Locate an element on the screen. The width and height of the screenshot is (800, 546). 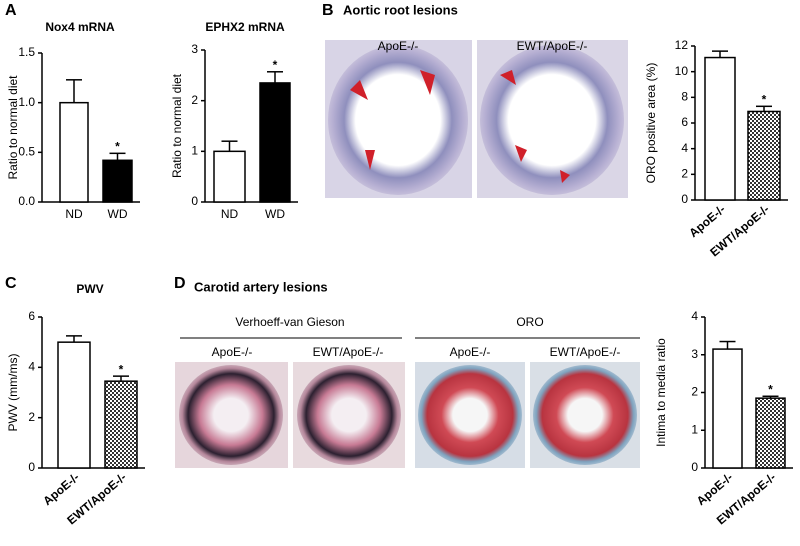
y-tick-label: 1.5 is located at coordinates (26, 52).